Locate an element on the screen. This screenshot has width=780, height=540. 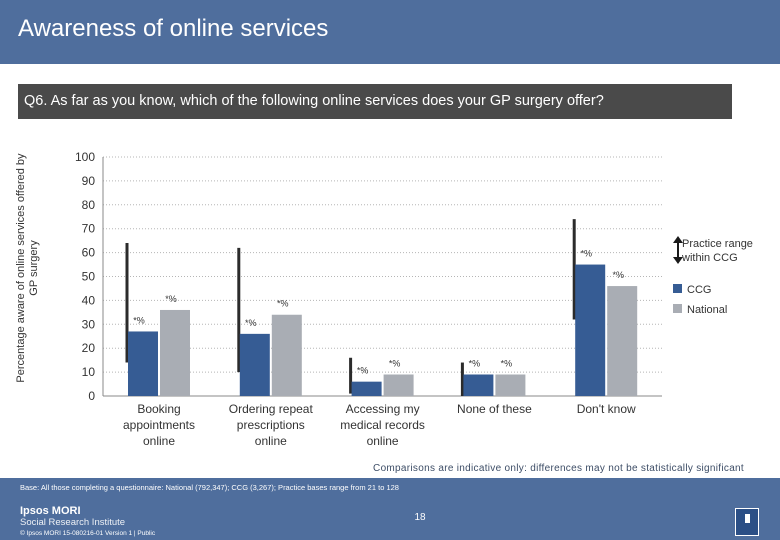
legend-swatch-national is located at coordinates (677, 308).